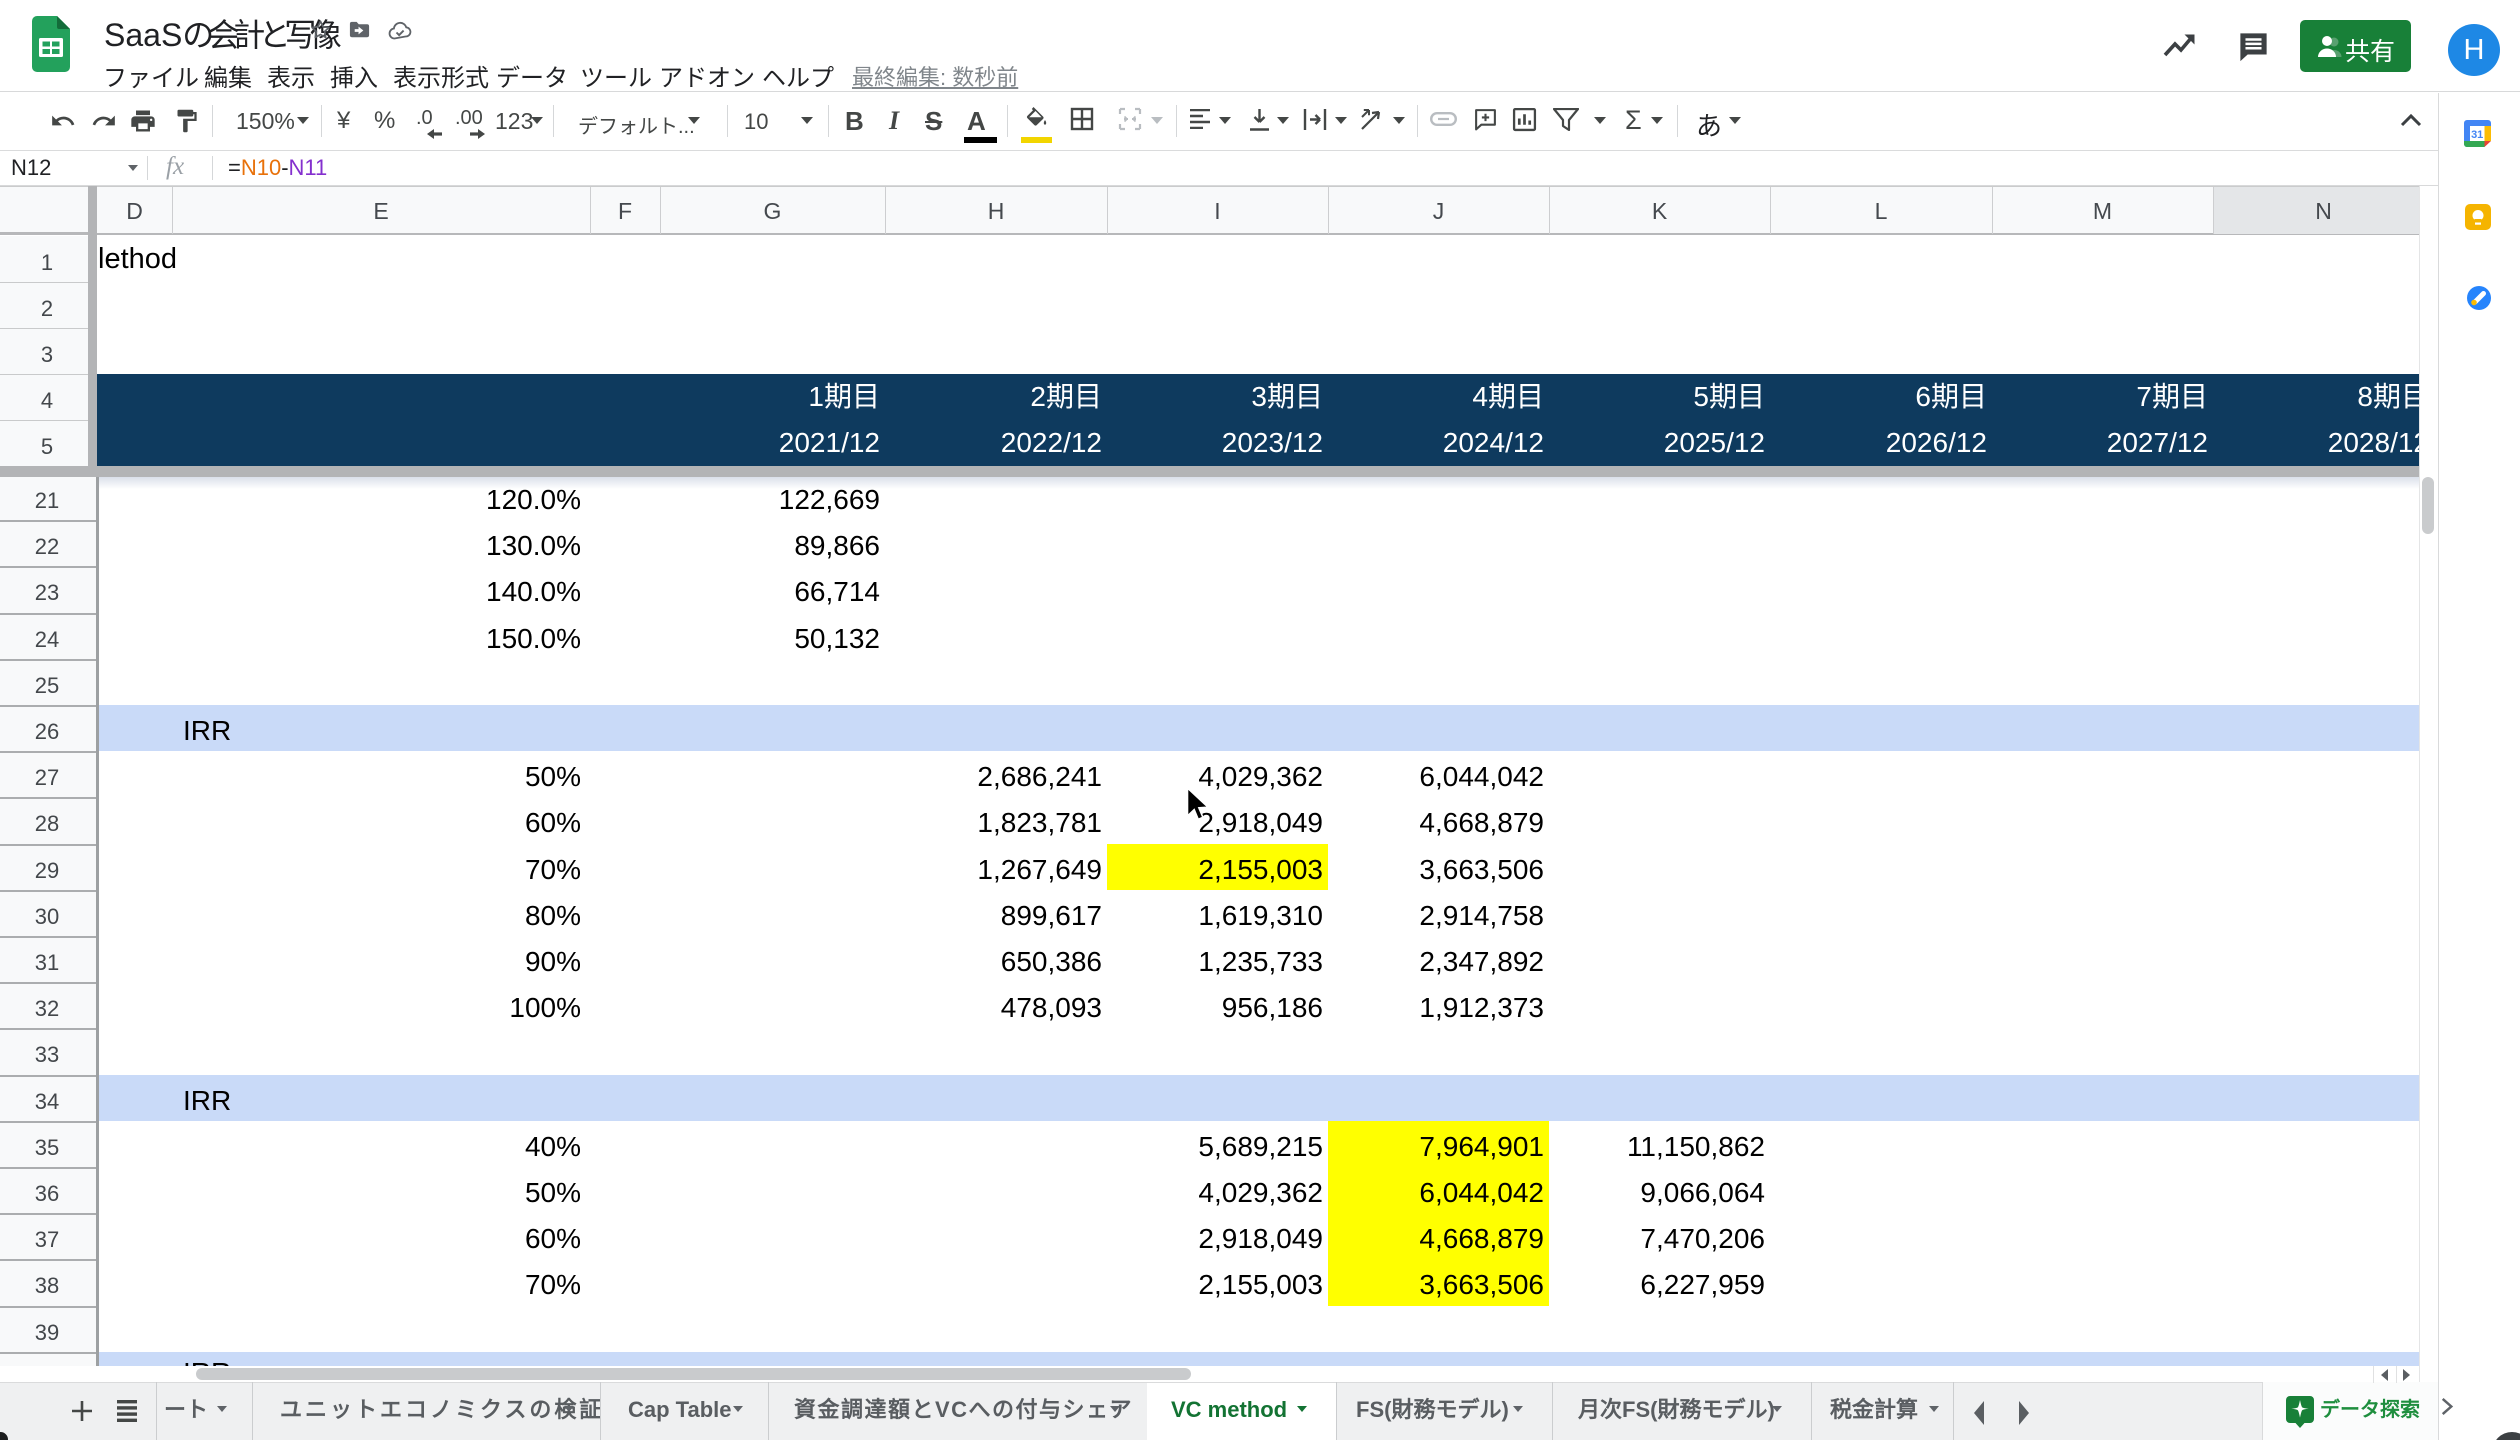 This screenshot has width=2520, height=1440. What do you see at coordinates (2477, 135) in the screenshot?
I see `svg-text: 31` at bounding box center [2477, 135].